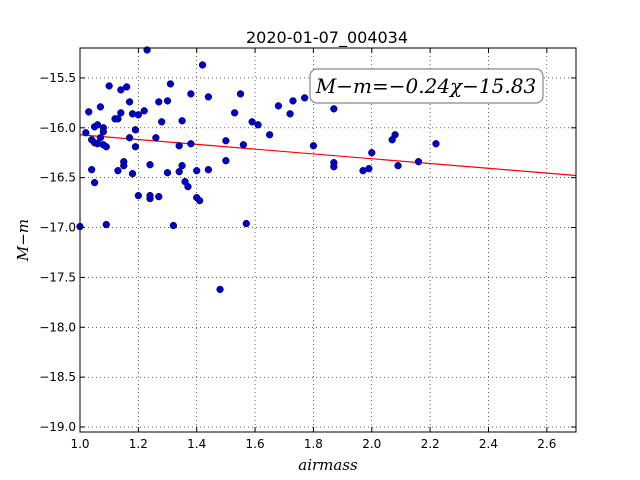 The width and height of the screenshot is (640, 480). I want to click on x-axis-label: airmass, so click(328, 465).